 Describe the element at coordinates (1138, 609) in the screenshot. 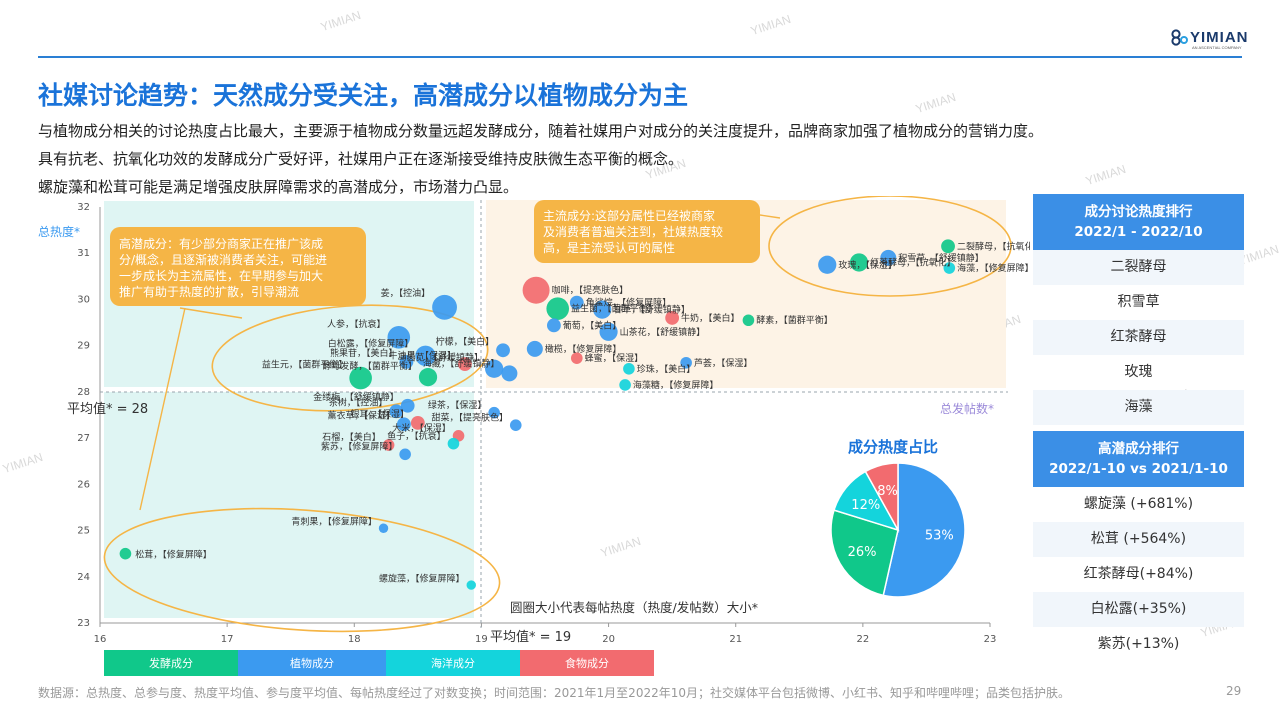

I see `potential-ranking-item: 白松露(+35%)` at that location.